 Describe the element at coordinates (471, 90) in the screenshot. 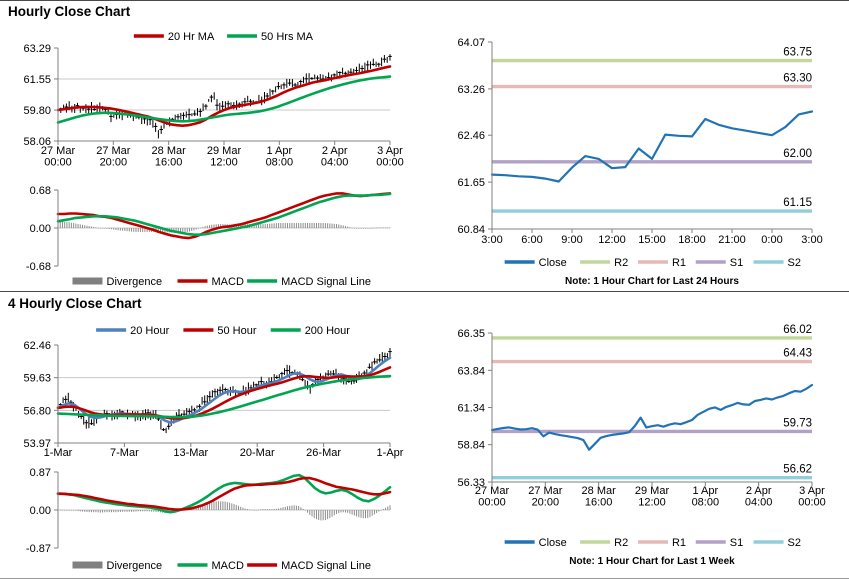

I see `y-tick-label: 63.26` at that location.